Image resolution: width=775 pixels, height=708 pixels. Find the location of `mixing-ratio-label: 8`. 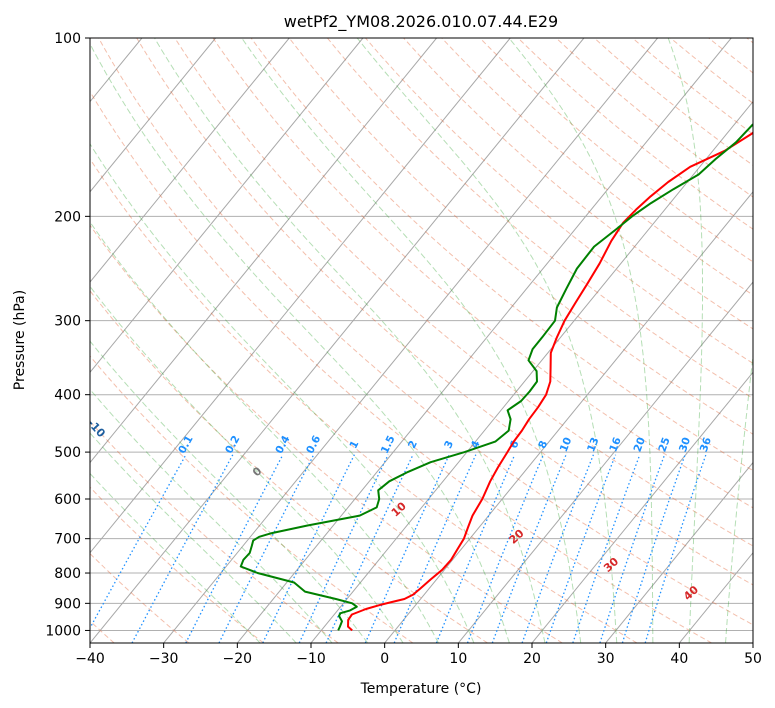

mixing-ratio-label: 8 is located at coordinates (543, 444).